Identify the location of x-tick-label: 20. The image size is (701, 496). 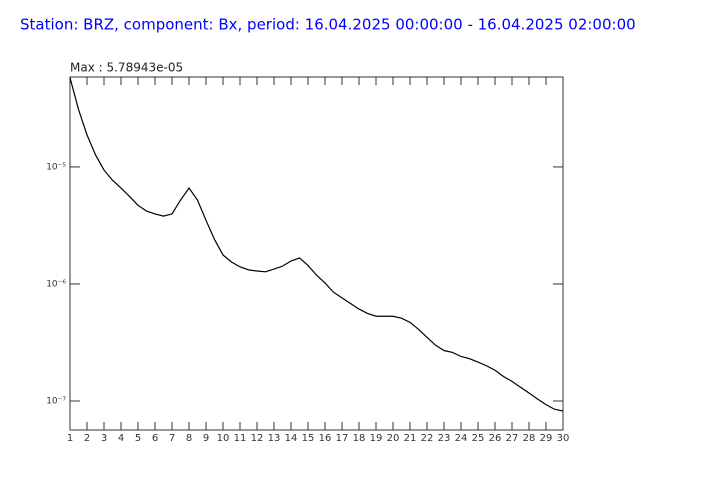
(393, 438).